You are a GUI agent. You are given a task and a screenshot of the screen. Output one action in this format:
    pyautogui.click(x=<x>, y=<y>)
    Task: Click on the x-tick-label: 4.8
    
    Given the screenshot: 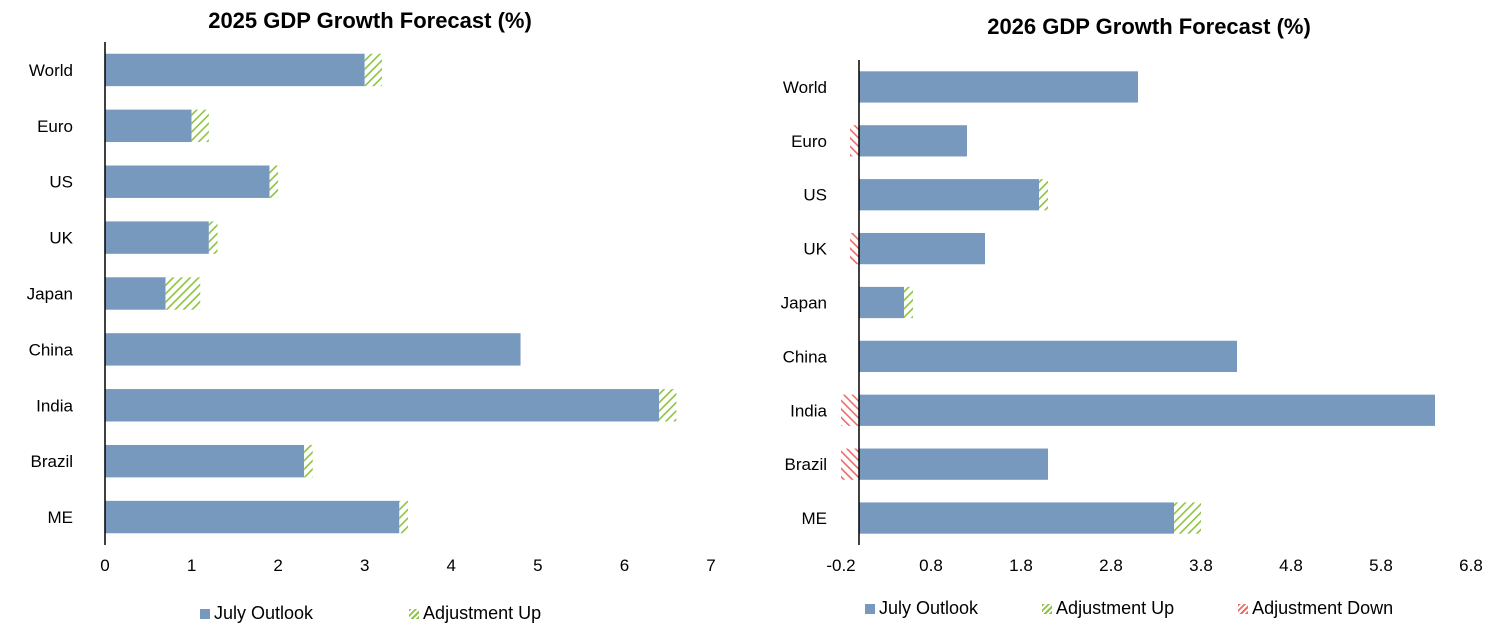 What is the action you would take?
    pyautogui.click(x=1291, y=565)
    